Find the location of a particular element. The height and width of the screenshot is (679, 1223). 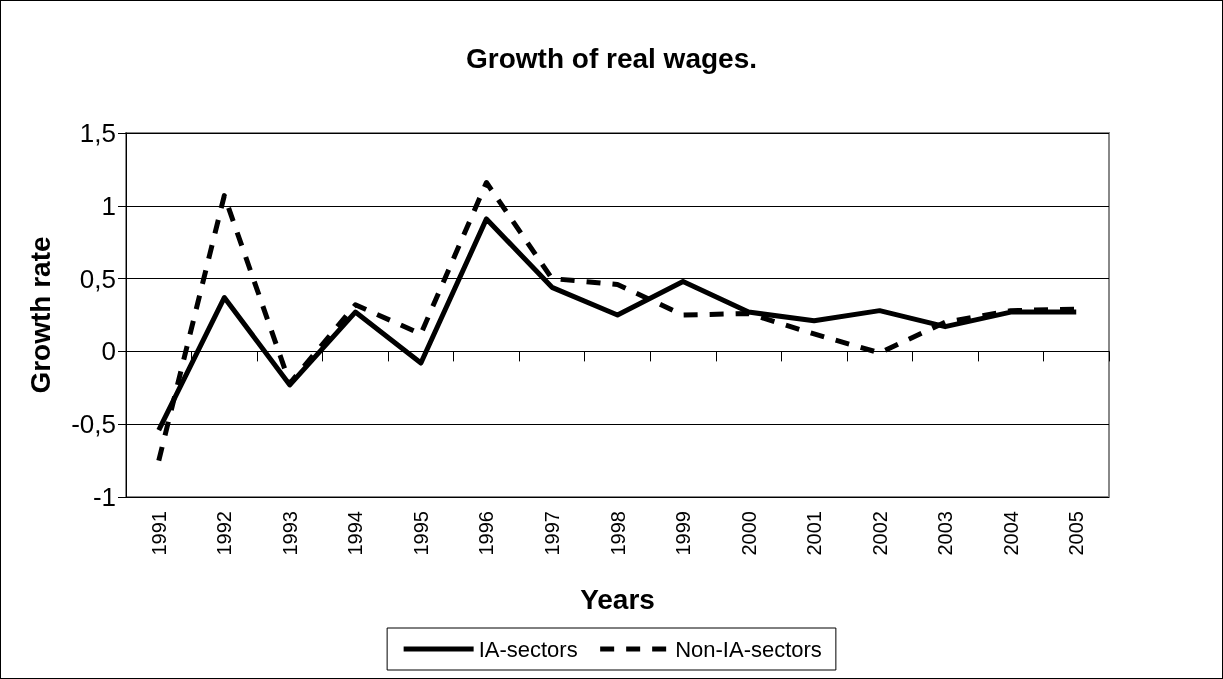

chart-title: Growth of real wages. is located at coordinates (611, 58).